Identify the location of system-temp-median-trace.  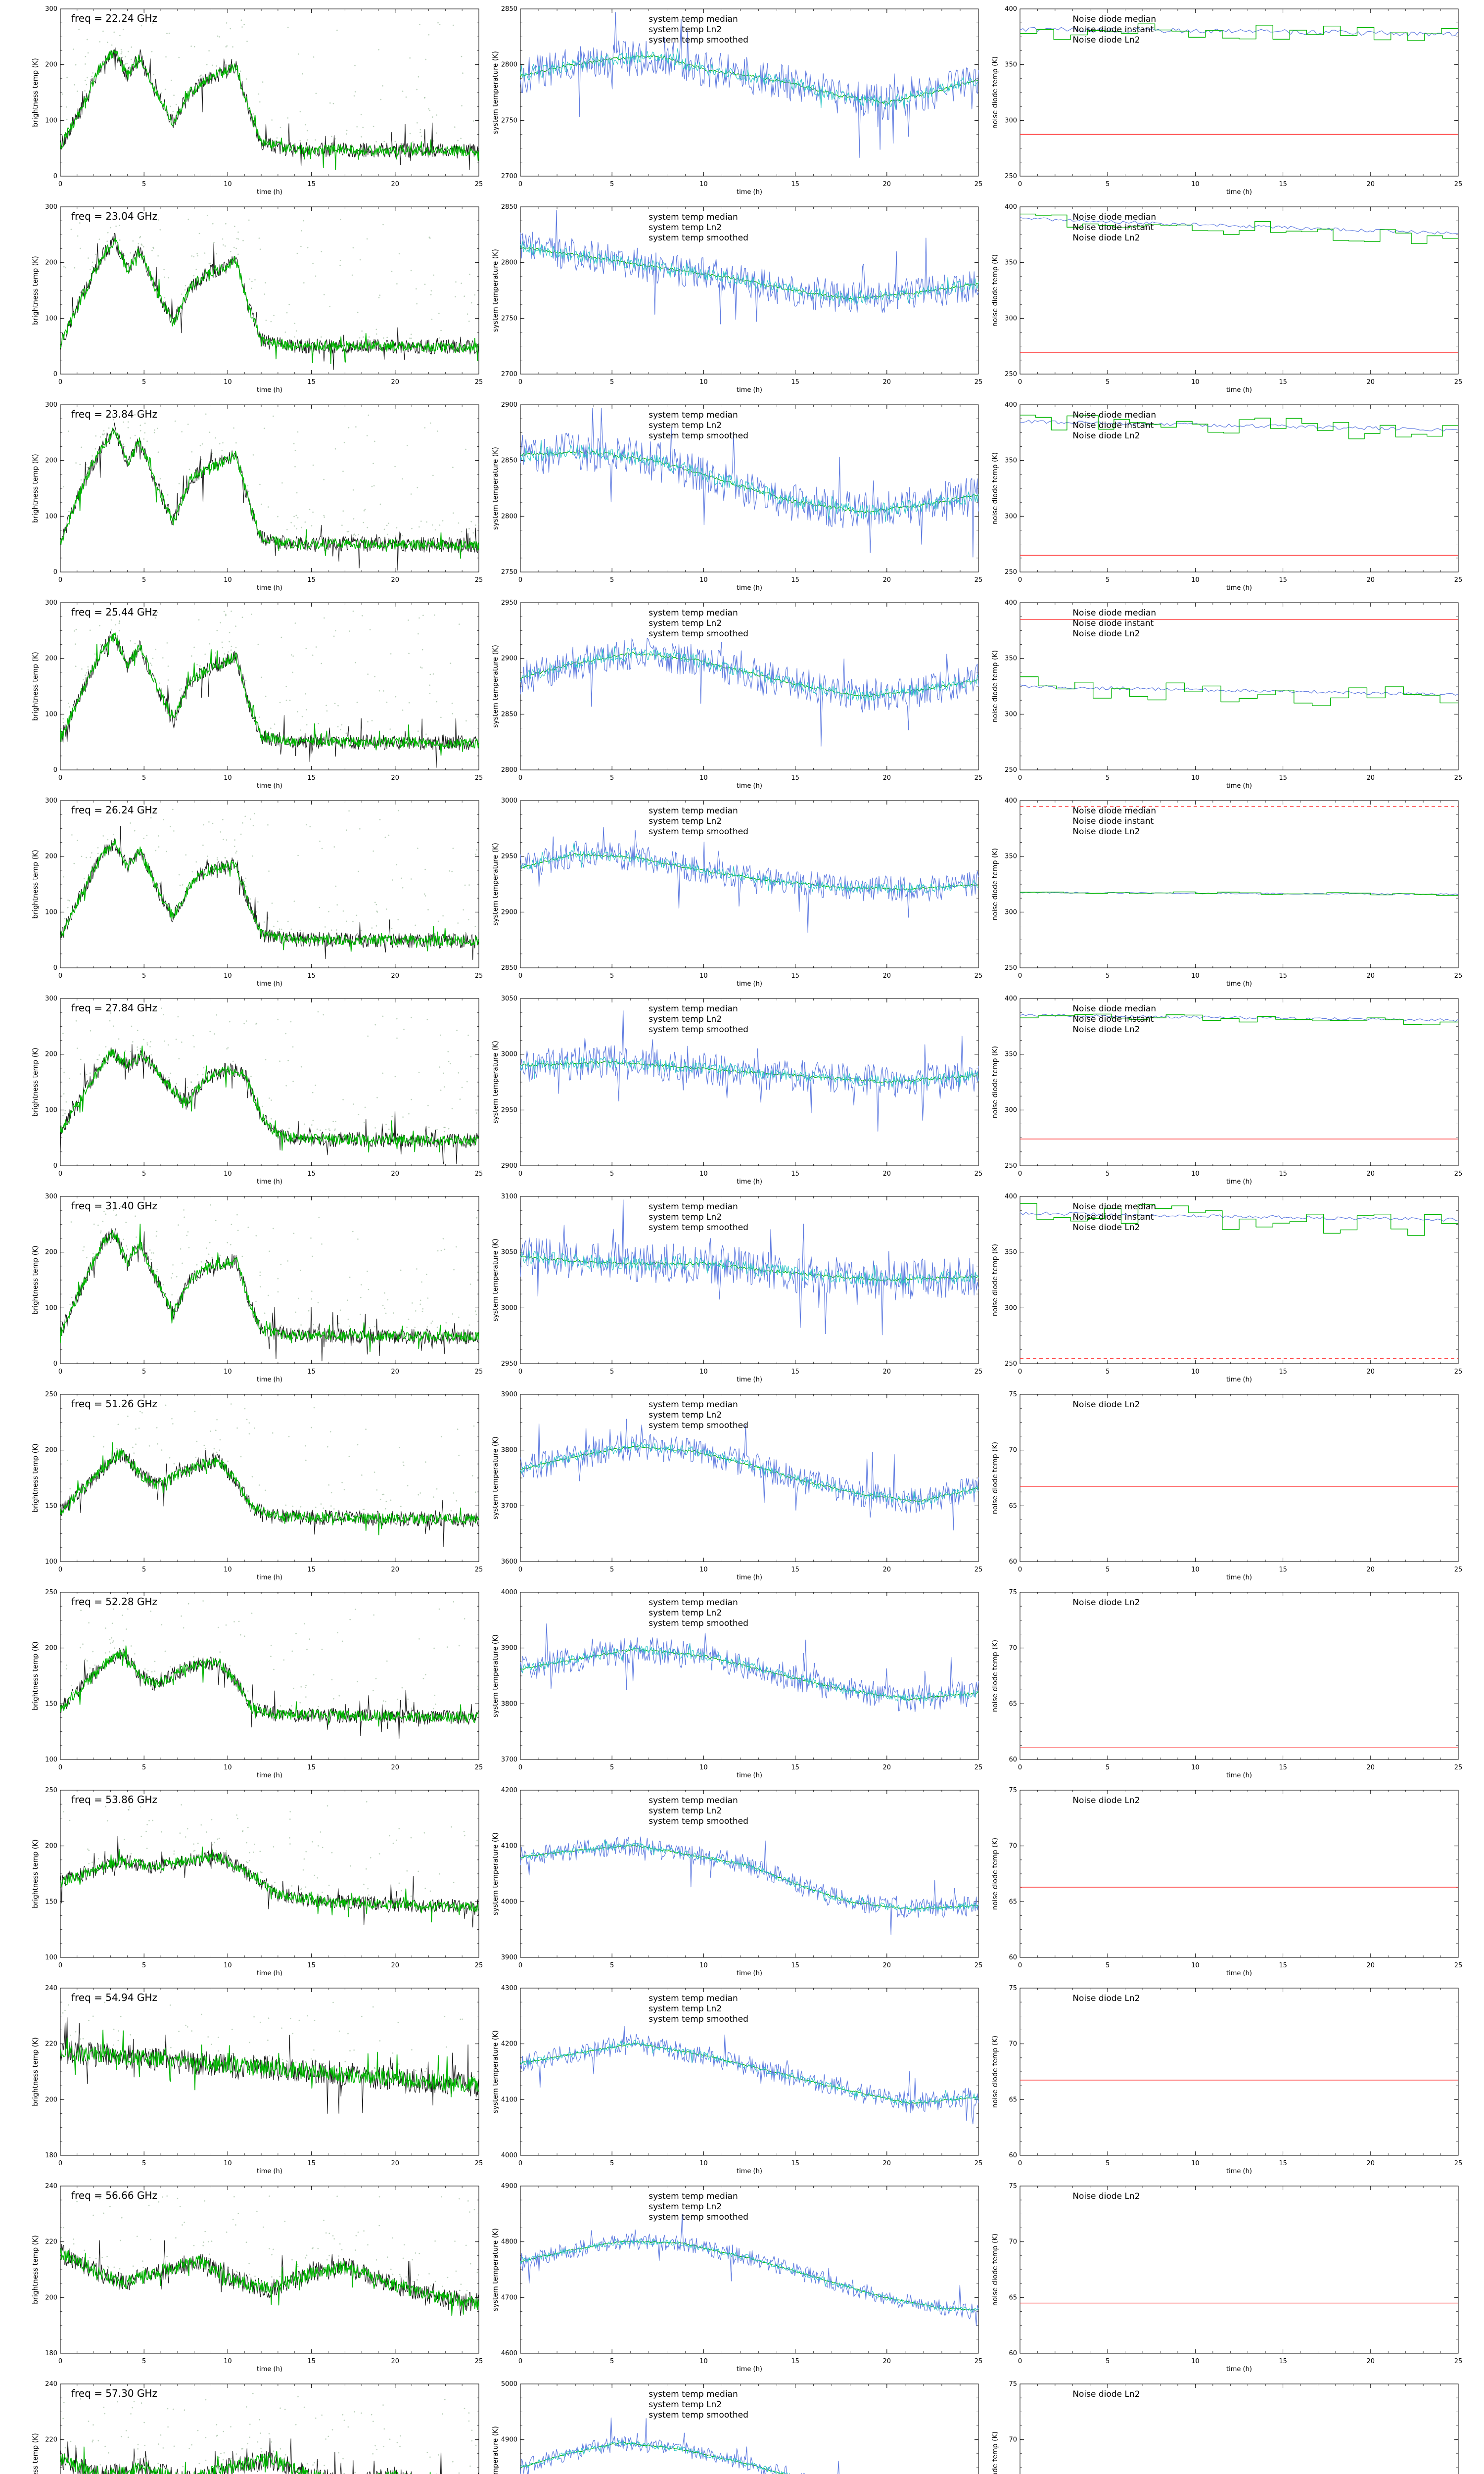
(749, 1668).